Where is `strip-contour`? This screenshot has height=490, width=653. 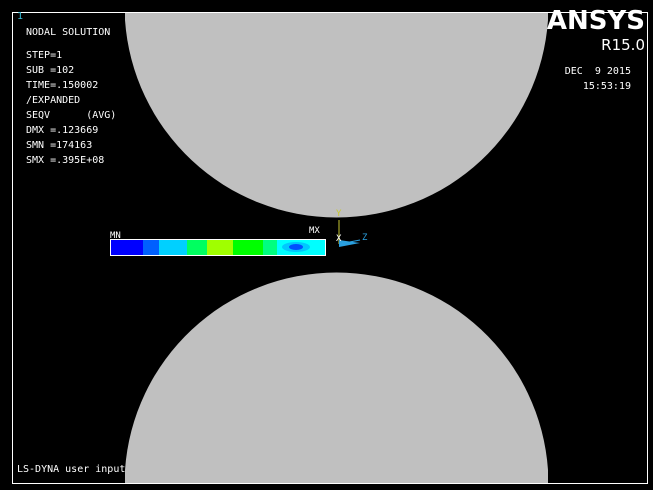 strip-contour is located at coordinates (218, 247).